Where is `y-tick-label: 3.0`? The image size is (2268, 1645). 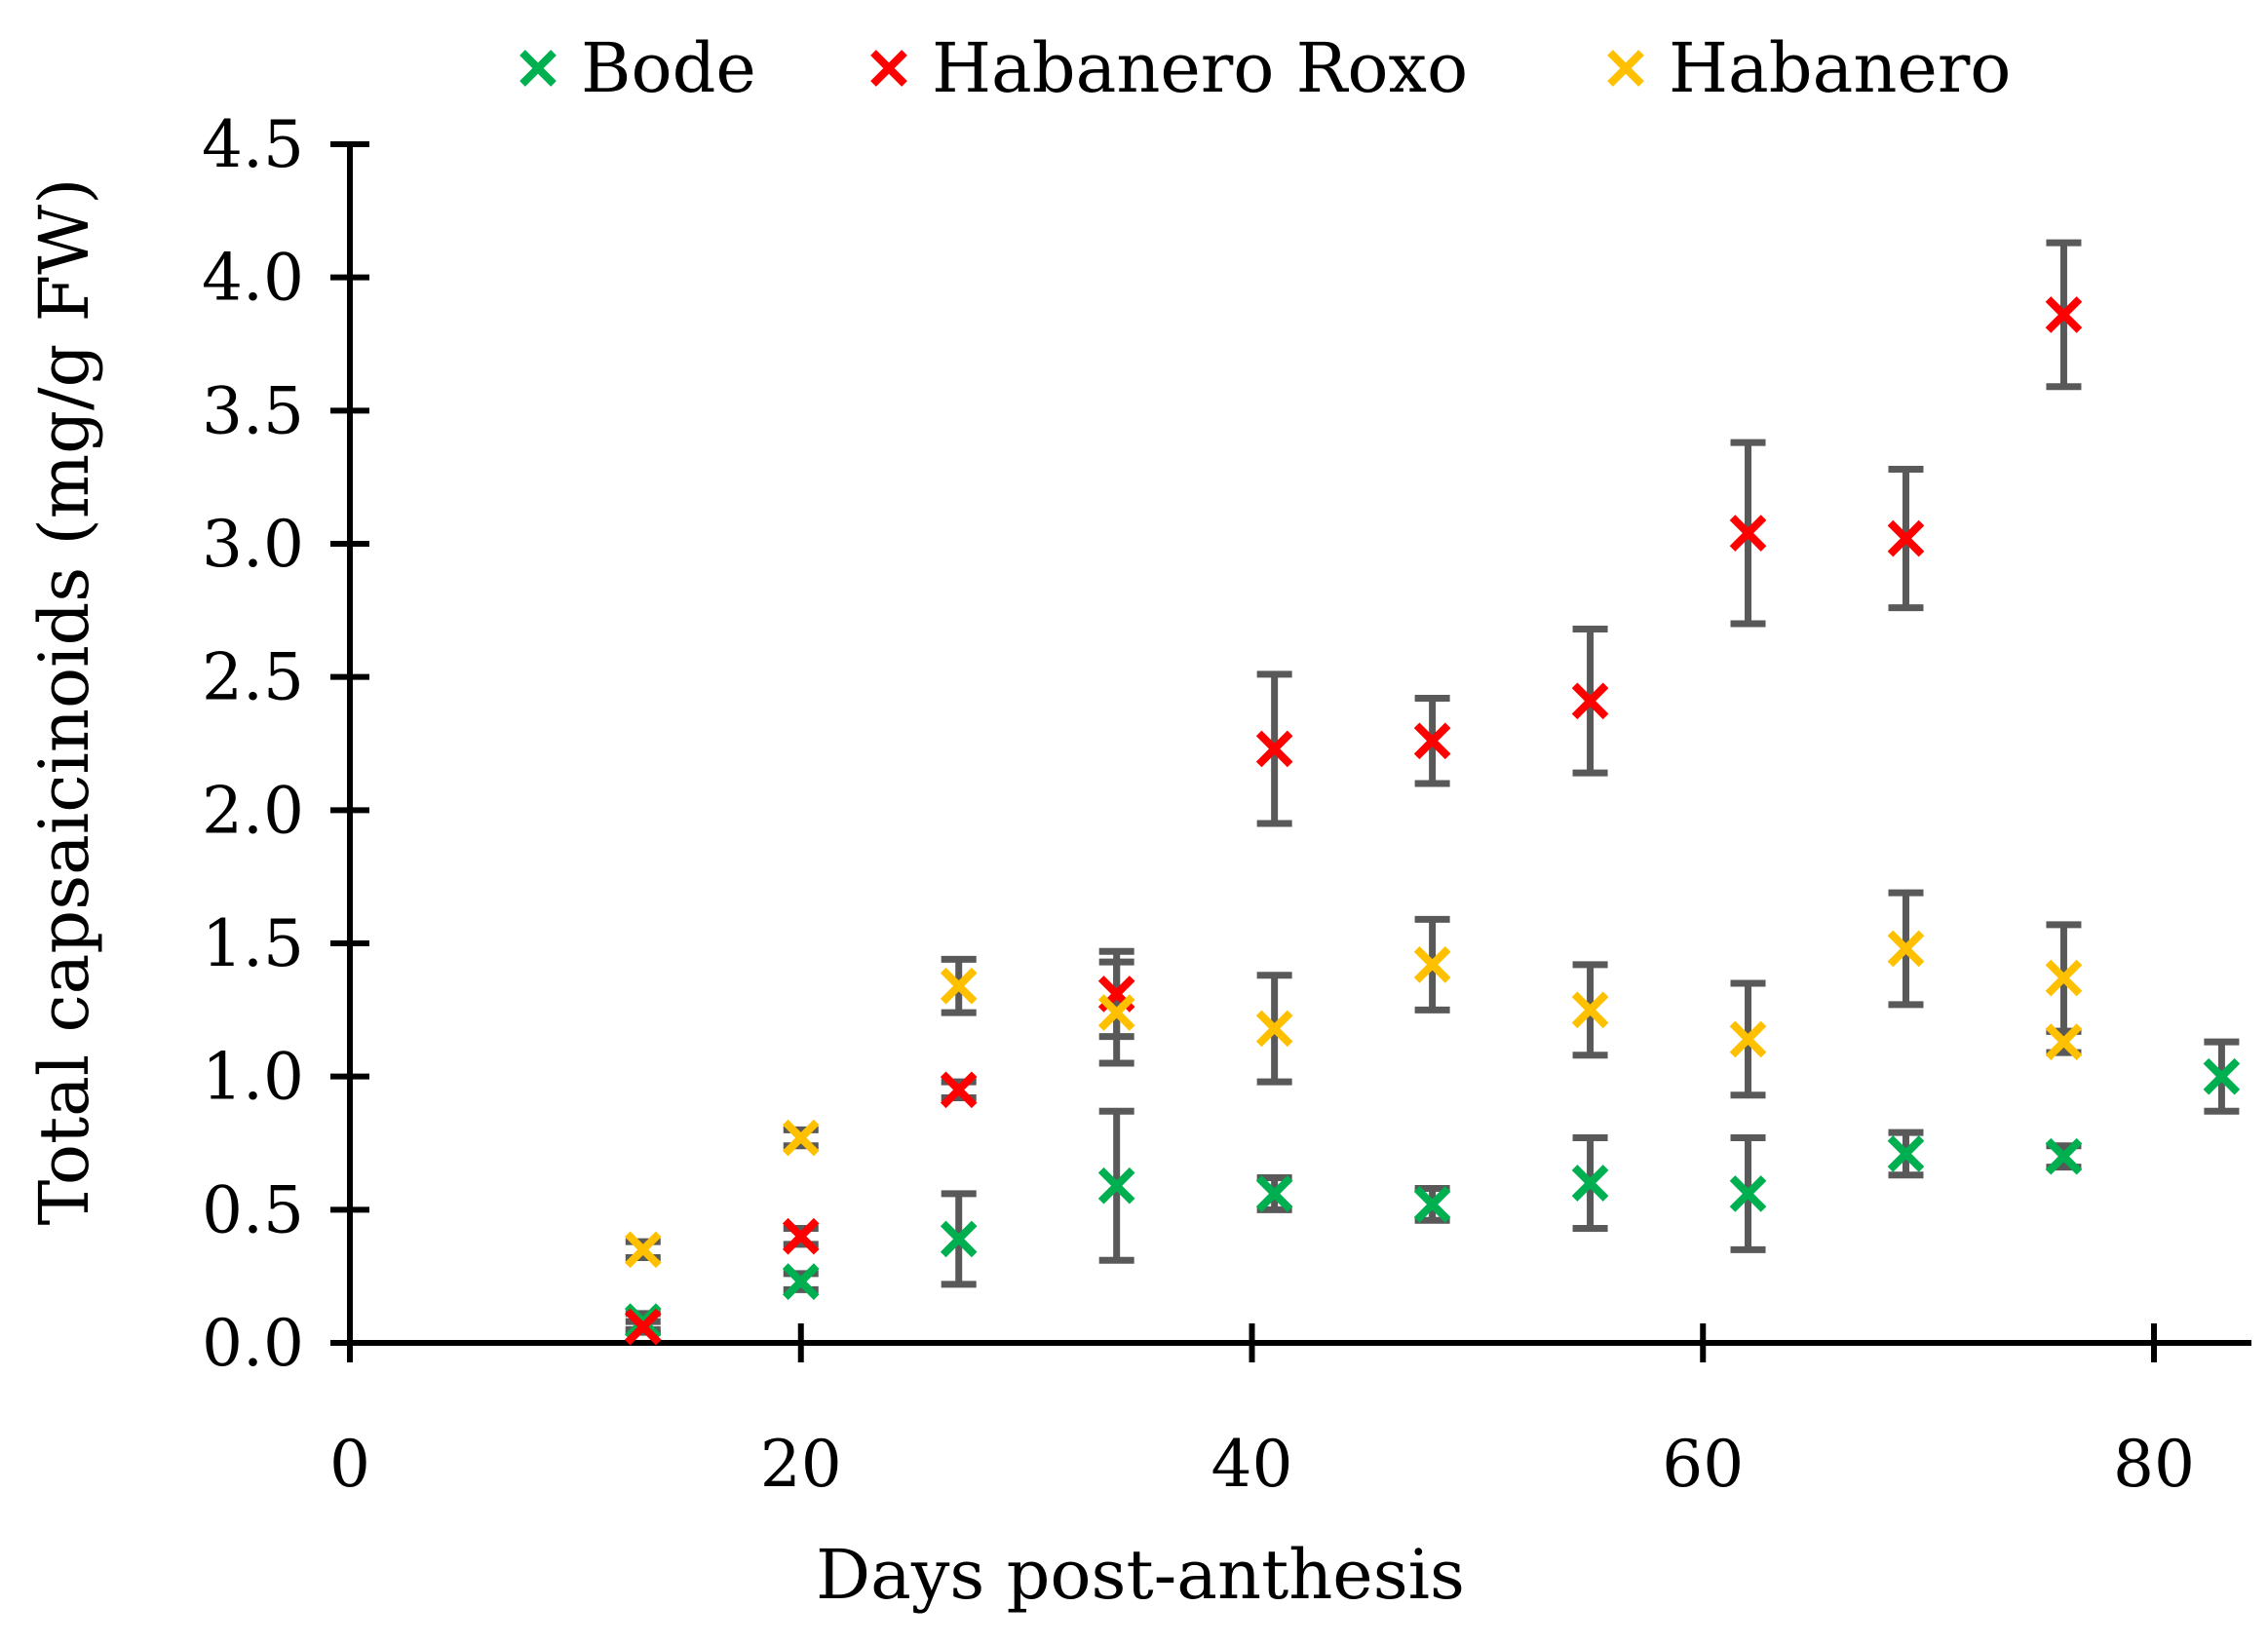 y-tick-label: 3.0 is located at coordinates (253, 544).